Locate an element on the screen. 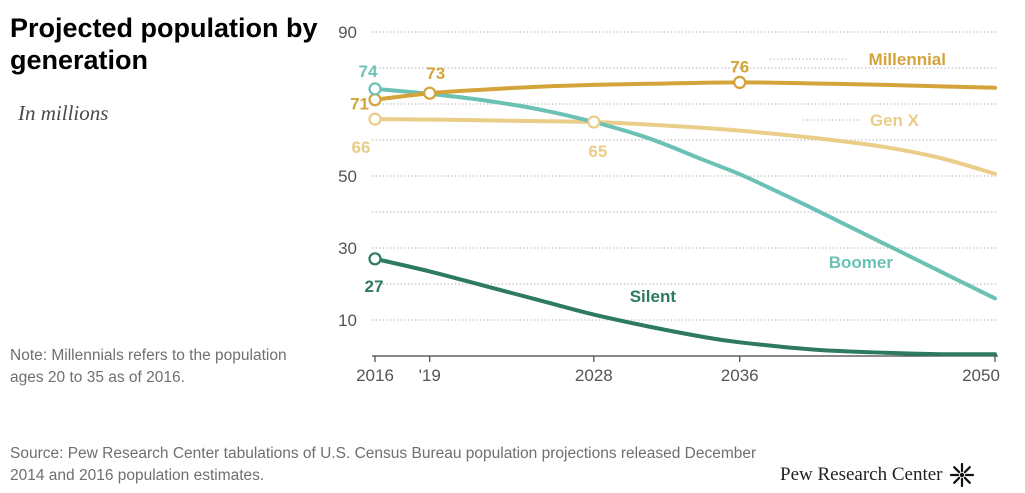 The width and height of the screenshot is (1025, 493). x-tick-label: 2028 is located at coordinates (594, 375).